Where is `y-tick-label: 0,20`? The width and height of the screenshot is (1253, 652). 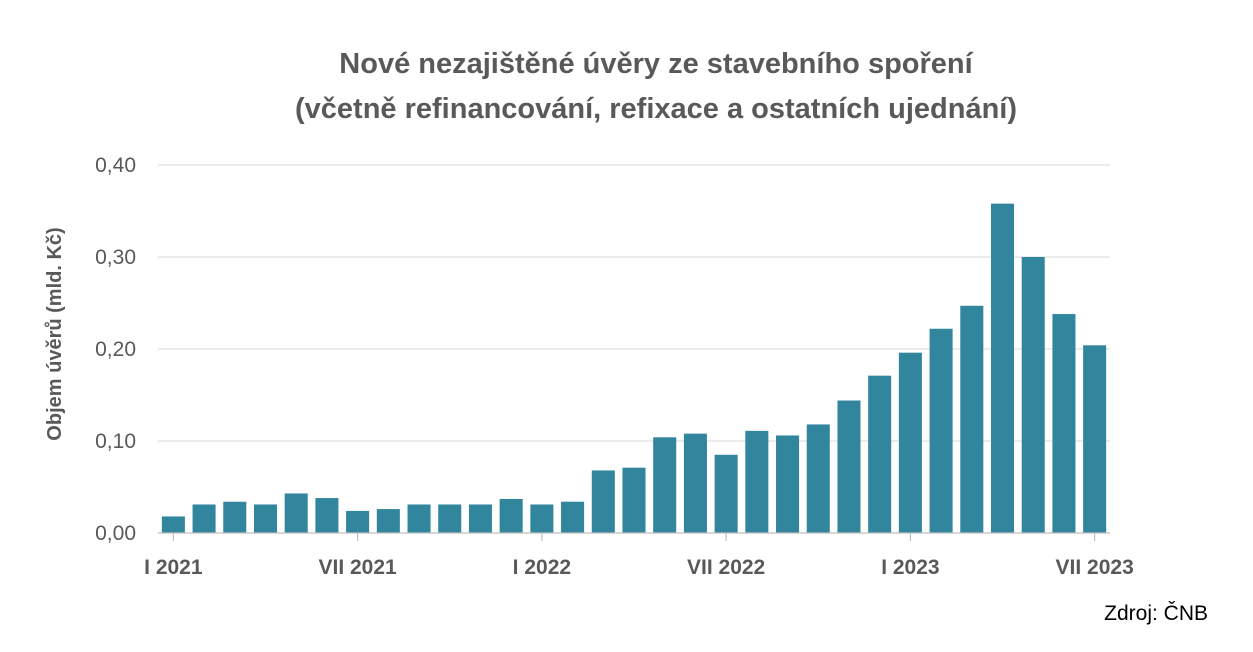
y-tick-label: 0,20 is located at coordinates (115, 349).